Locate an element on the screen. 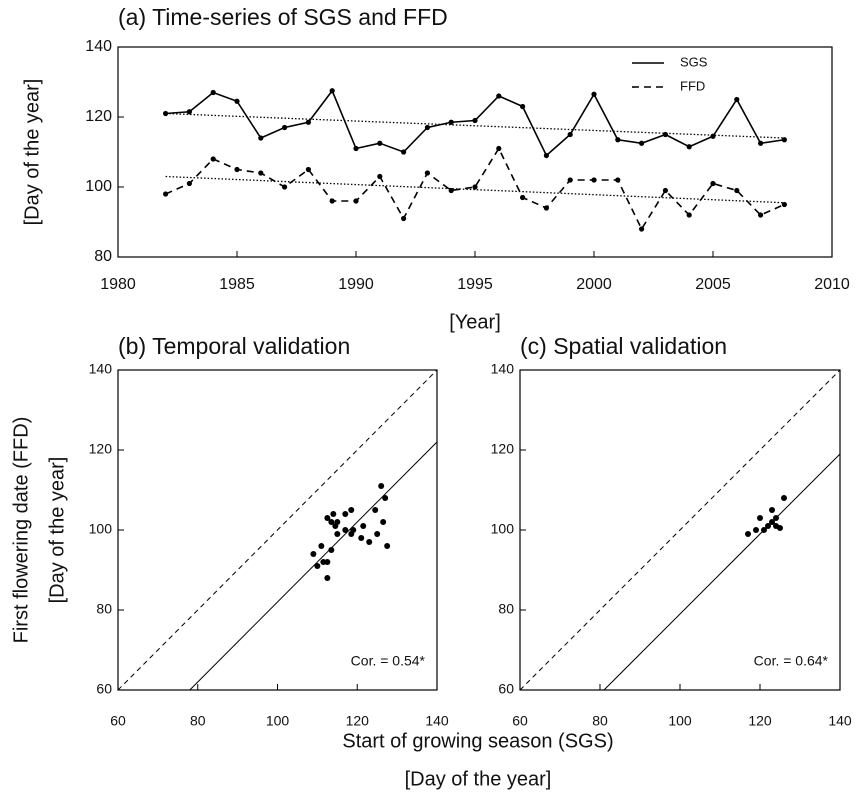 The image size is (863, 799). y-axis-label: [Day of the year] is located at coordinates (32, 152).